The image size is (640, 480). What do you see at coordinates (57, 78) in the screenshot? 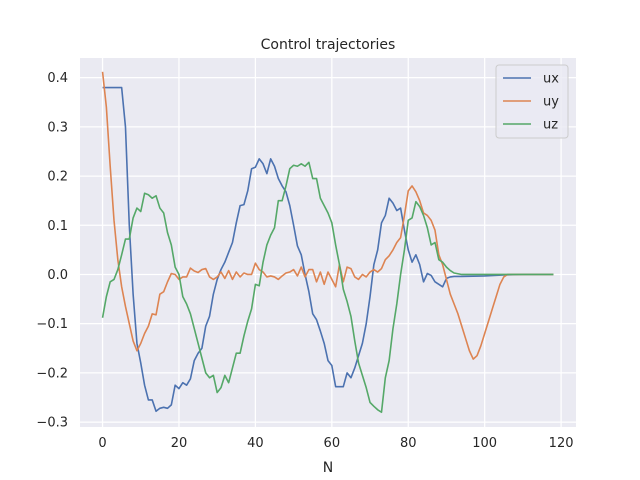
I see `y-tick-label: 0.4` at bounding box center [57, 78].